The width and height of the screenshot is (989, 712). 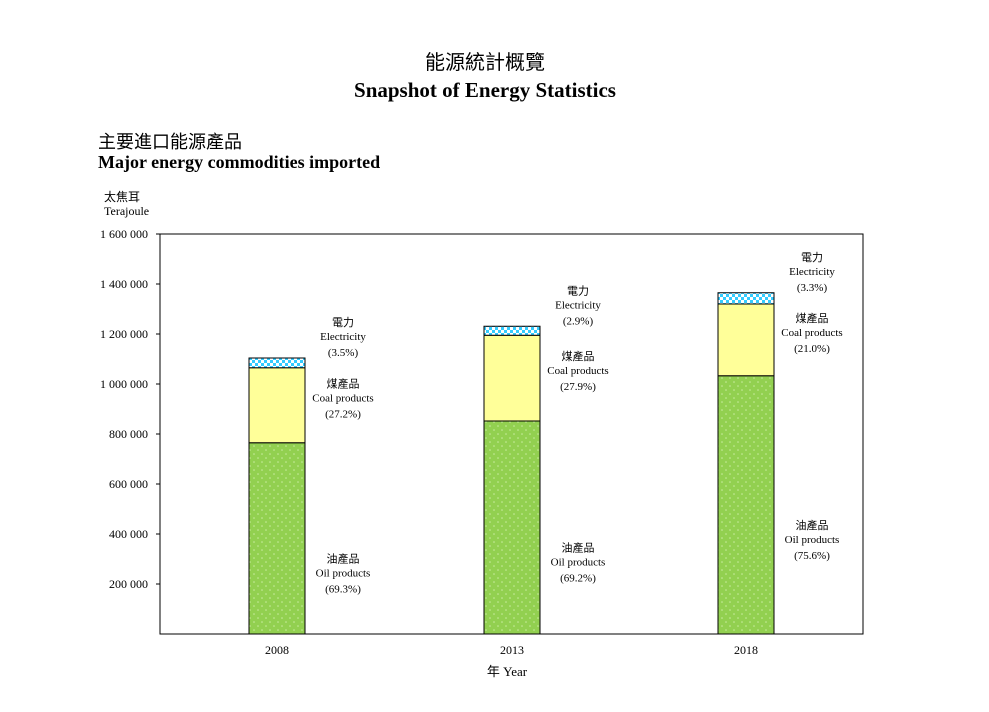 I want to click on y-unit-zh: 太焦耳, so click(x=122, y=197).